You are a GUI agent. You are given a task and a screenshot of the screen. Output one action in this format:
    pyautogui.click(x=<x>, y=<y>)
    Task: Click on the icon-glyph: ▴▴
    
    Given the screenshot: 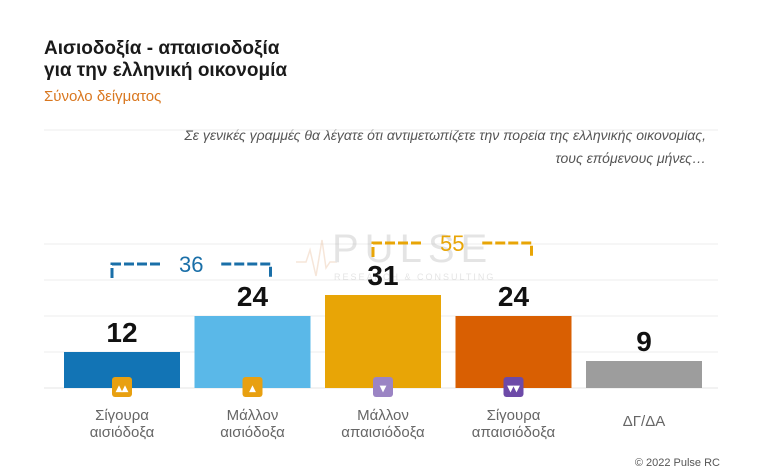 What is the action you would take?
    pyautogui.click(x=122, y=388)
    